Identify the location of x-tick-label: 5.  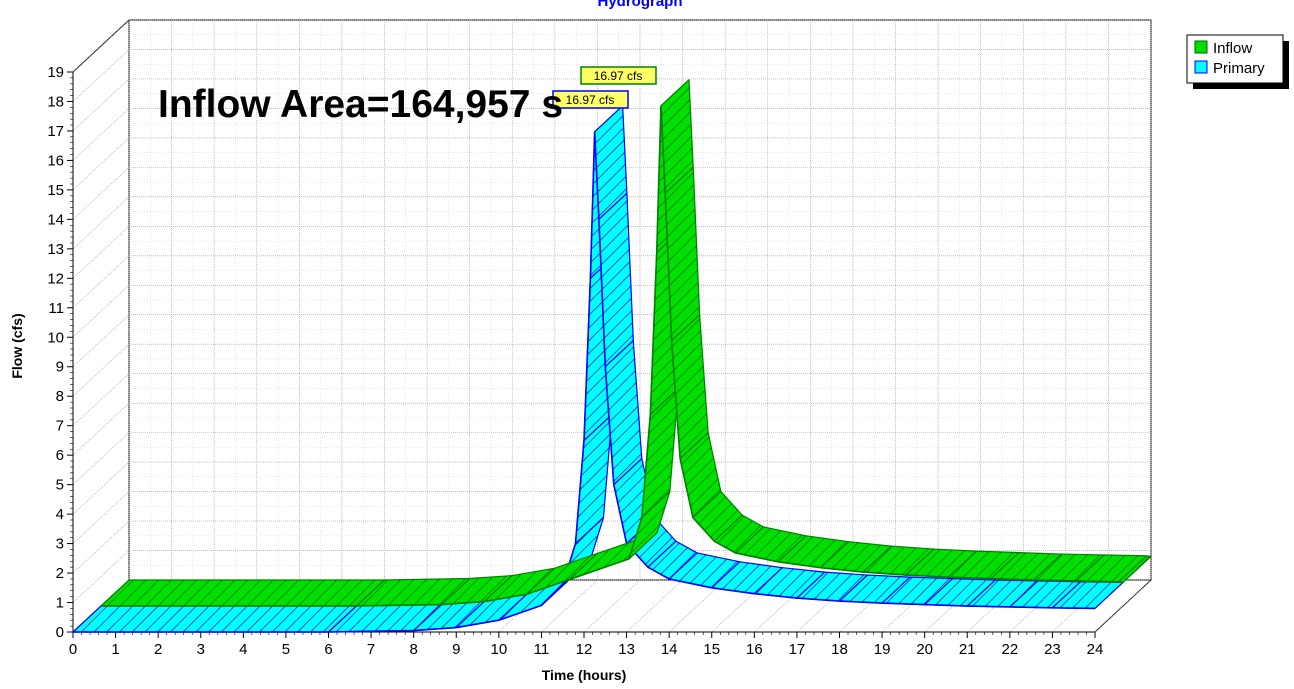
(286, 649).